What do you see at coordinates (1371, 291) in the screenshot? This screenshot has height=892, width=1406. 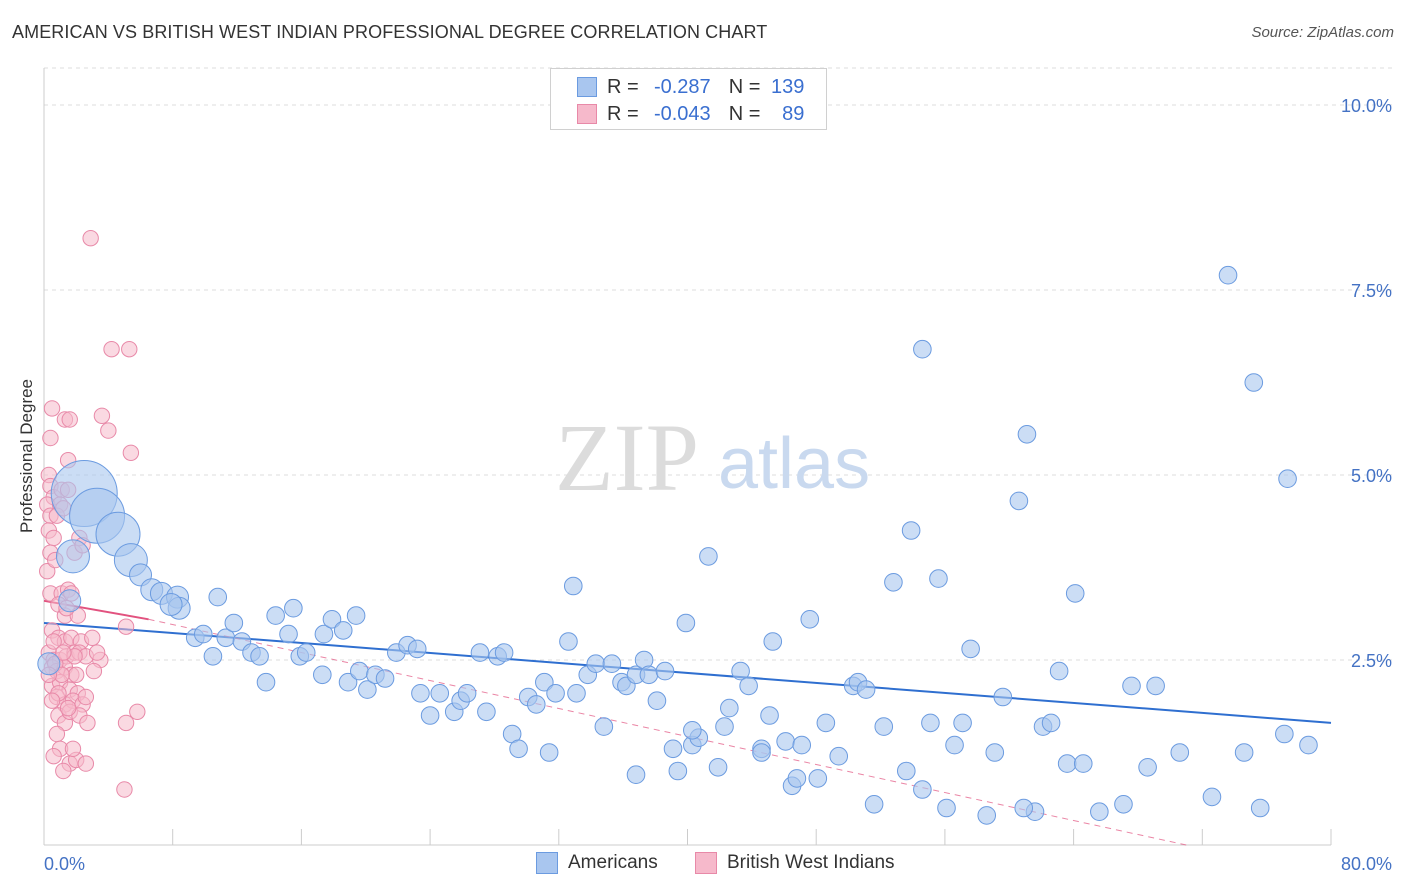 I see `y-tick-label: 7.5%` at bounding box center [1371, 291].